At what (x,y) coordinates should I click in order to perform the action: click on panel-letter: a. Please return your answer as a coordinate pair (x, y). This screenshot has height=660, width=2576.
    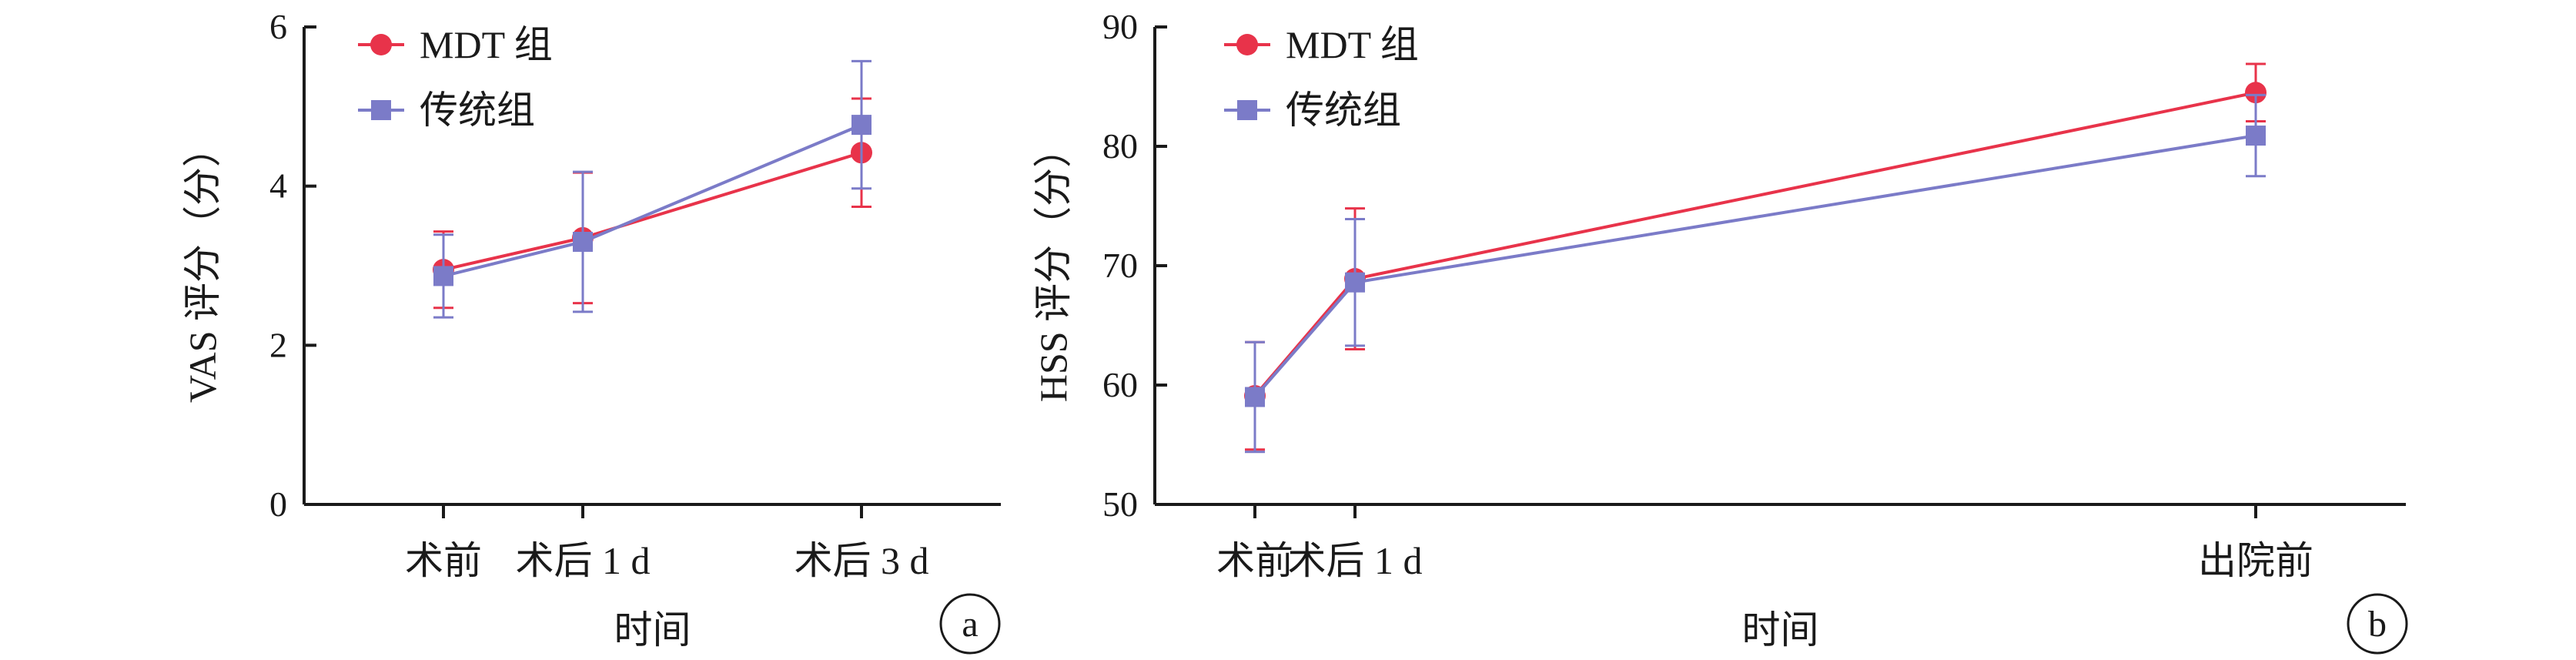
    Looking at the image, I should click on (970, 625).